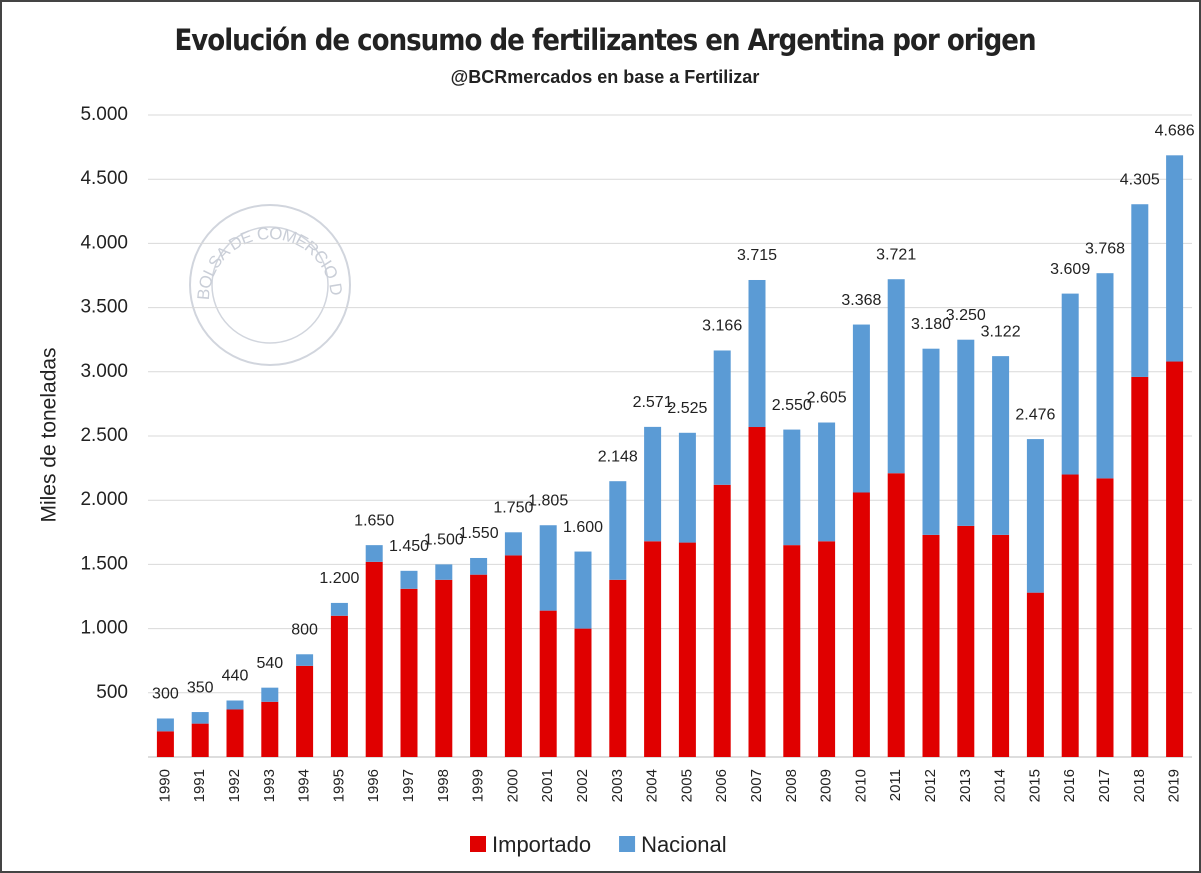 This screenshot has width=1201, height=873. Describe the element at coordinates (684, 844) in the screenshot. I see `legend-label: Nacional` at that location.